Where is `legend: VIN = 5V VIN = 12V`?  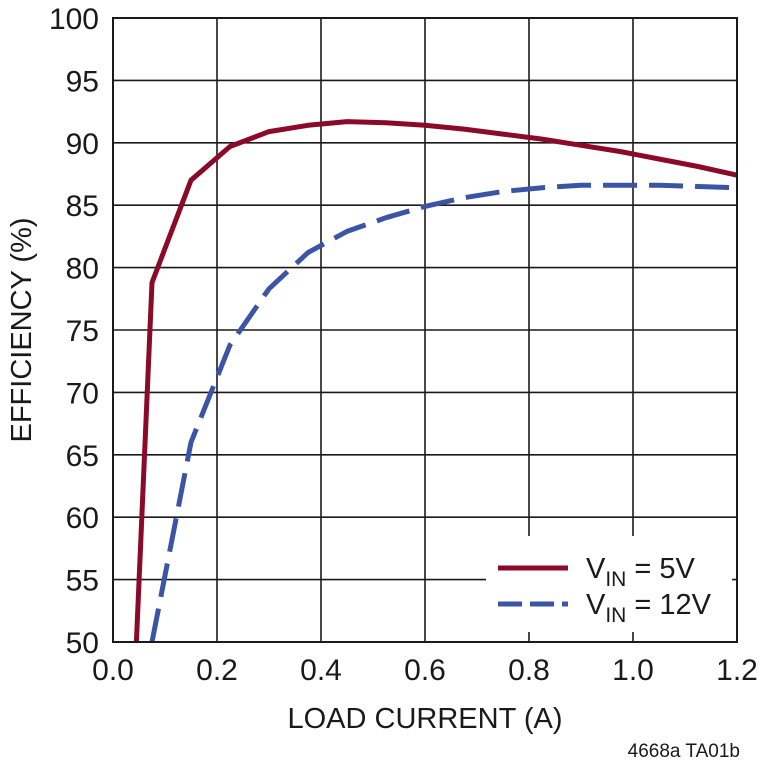 legend: VIN = 5V VIN = 12V is located at coordinates (609, 584).